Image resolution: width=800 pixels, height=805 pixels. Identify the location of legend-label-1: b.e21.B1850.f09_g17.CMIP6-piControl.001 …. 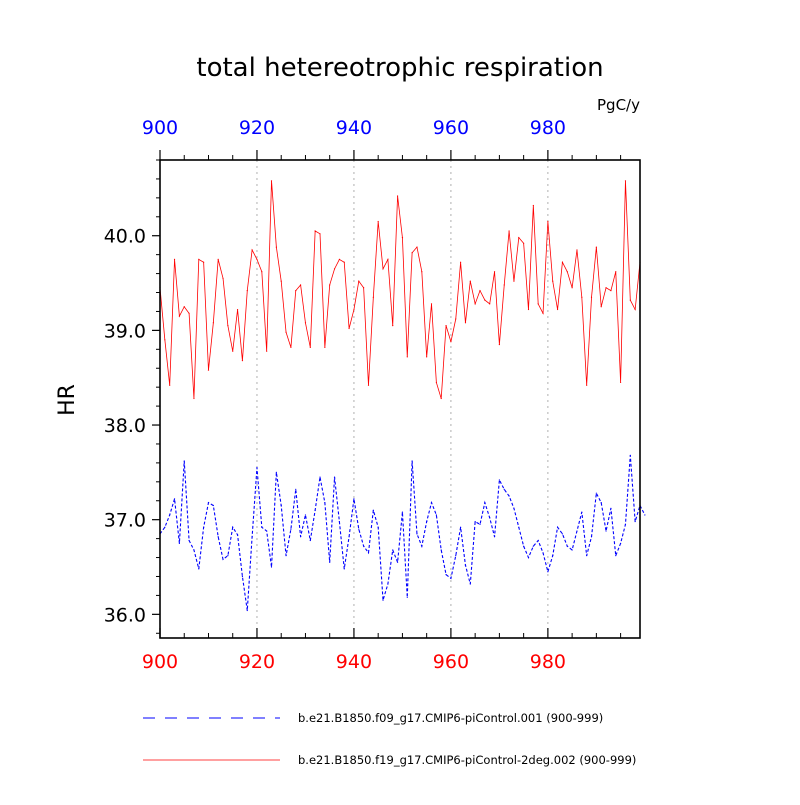
(450, 718).